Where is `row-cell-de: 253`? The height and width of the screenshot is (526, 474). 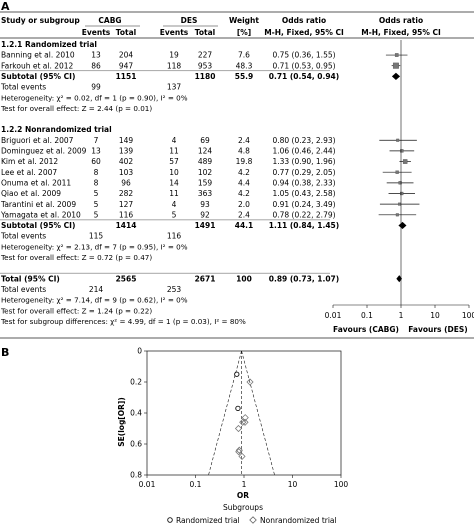 row-cell-de: 253 is located at coordinates (174, 289).